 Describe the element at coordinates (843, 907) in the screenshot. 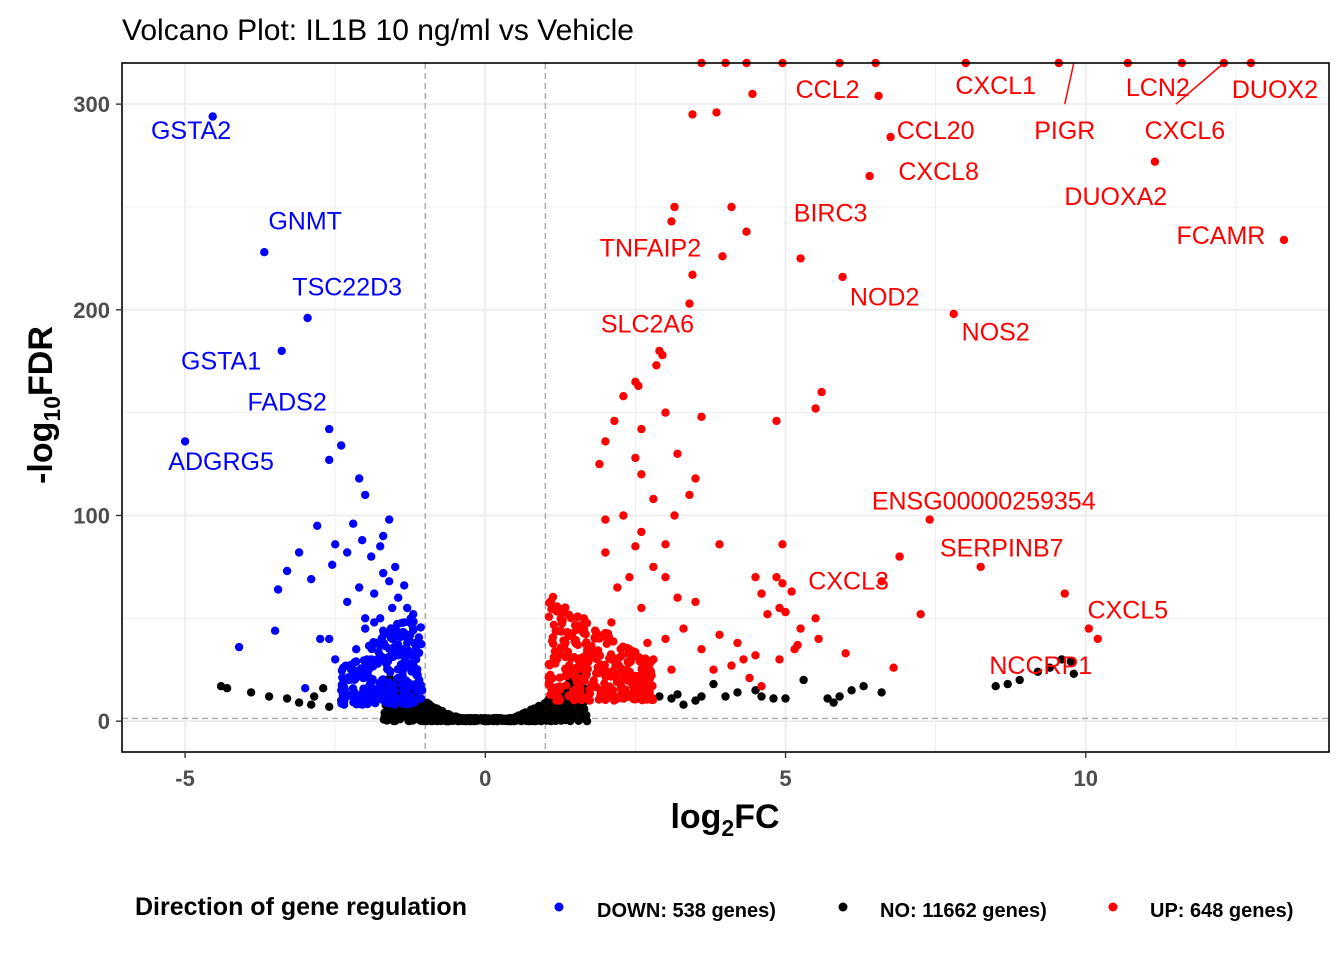

I see `legend-key-no` at that location.